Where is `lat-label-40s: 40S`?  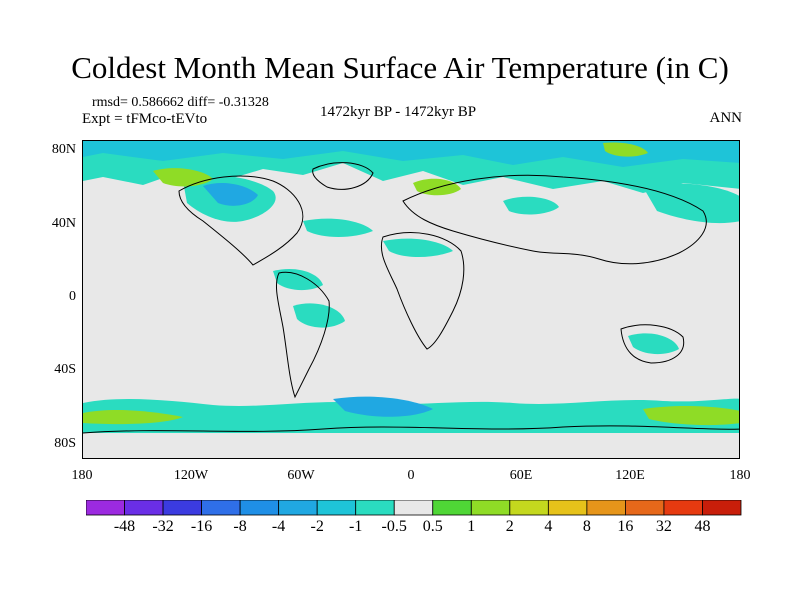
lat-label-40s: 40S is located at coordinates (65, 369).